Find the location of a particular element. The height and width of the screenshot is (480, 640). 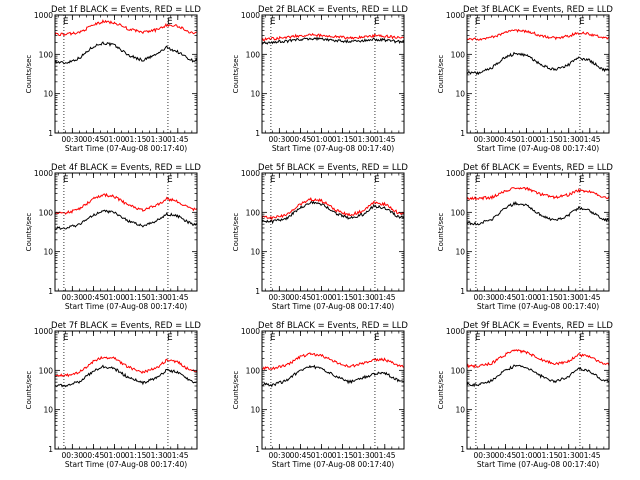

panel-title: Det 5f BLACK = Events, RED = LLD is located at coordinates (333, 168).